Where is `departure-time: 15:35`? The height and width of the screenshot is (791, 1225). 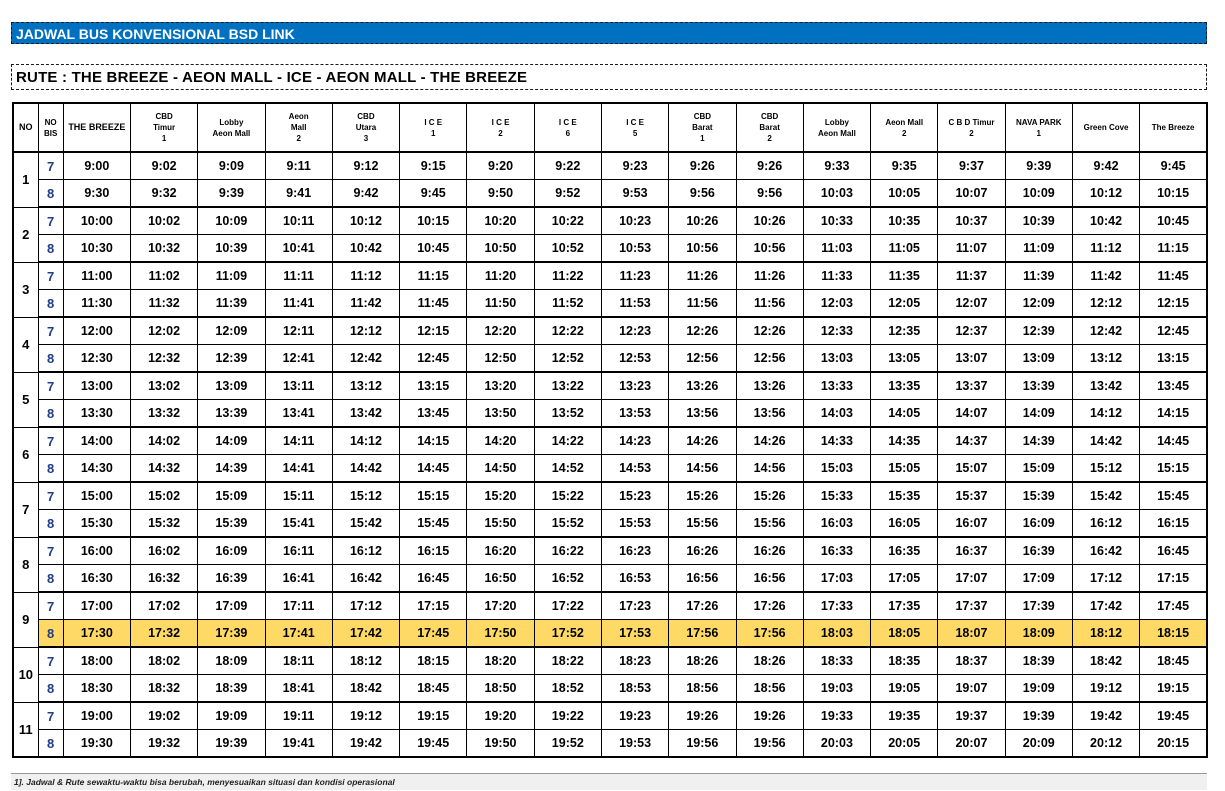 departure-time: 15:35 is located at coordinates (904, 495).